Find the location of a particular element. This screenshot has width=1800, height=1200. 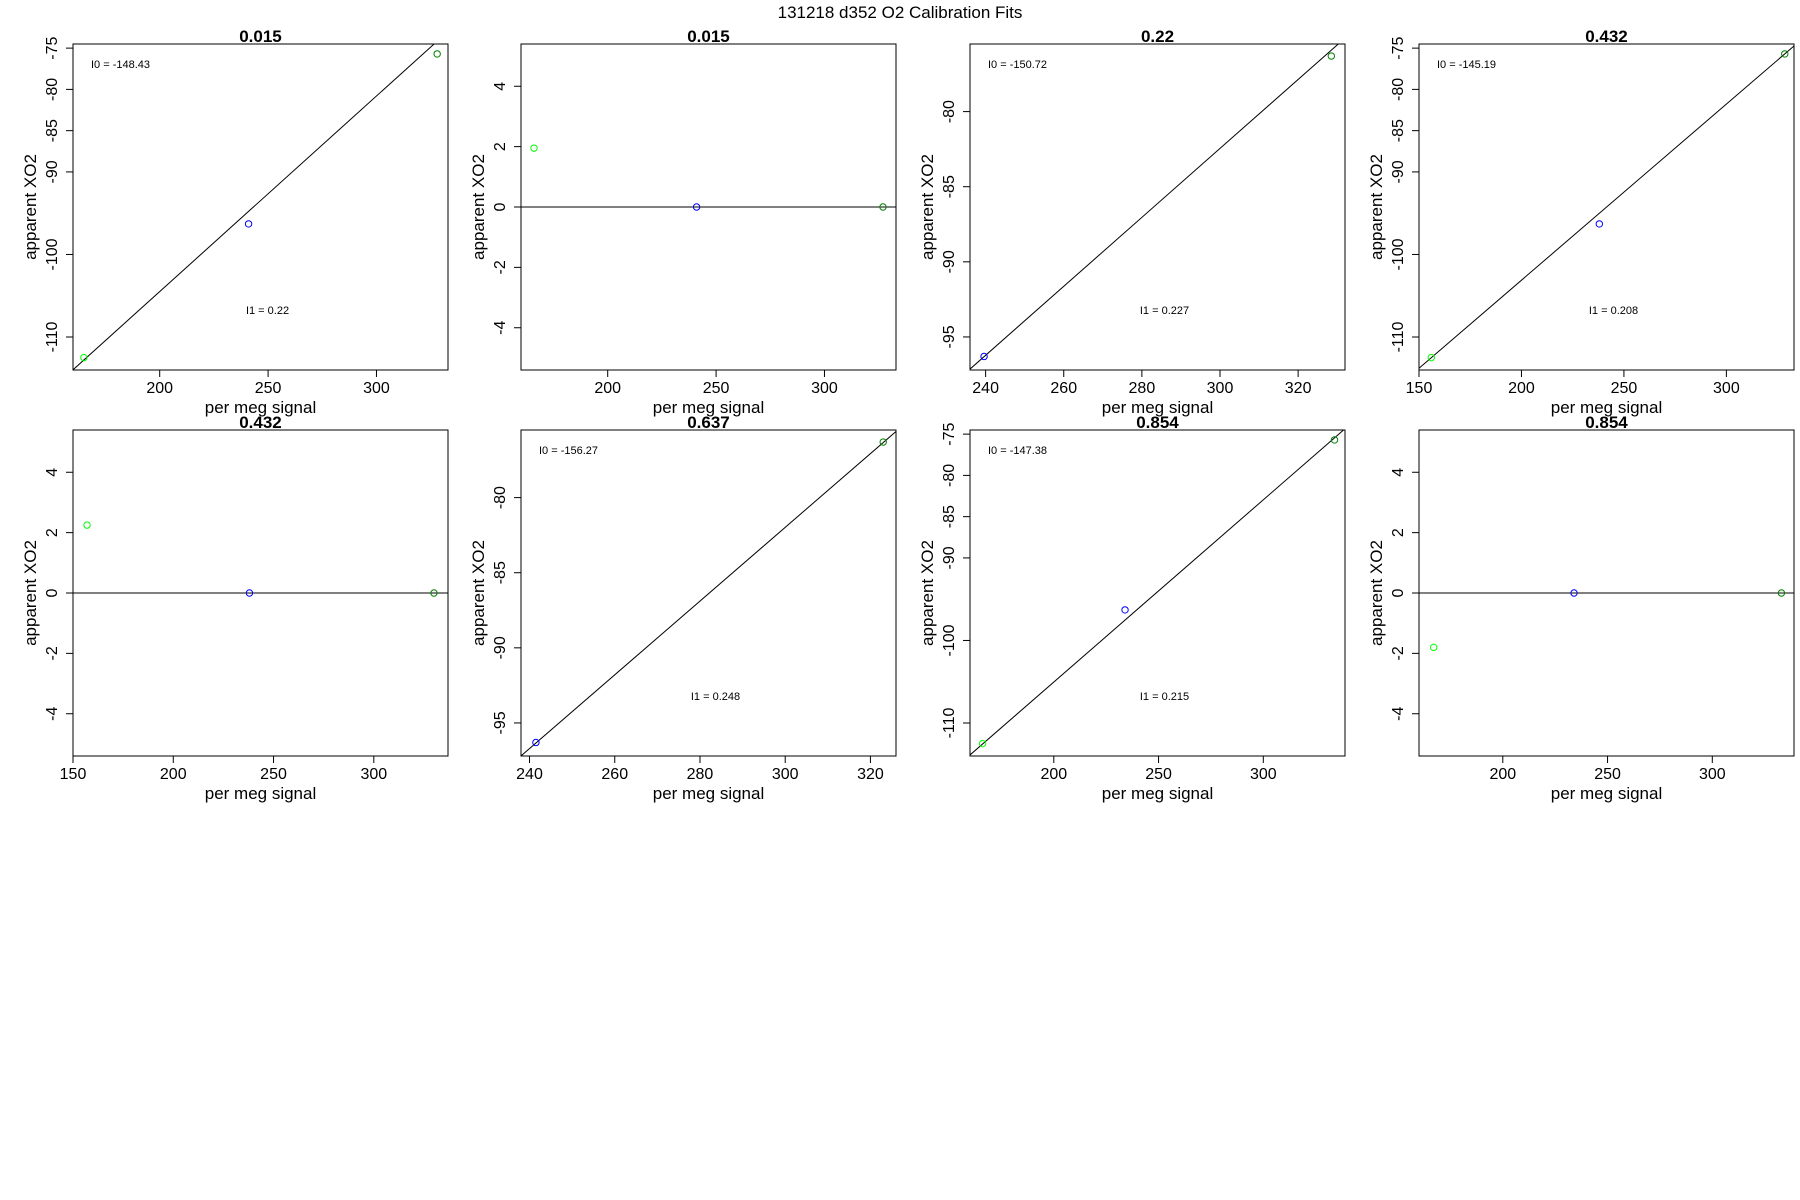

intercept-annotation: I0 = -145.19 is located at coordinates (1466, 65).